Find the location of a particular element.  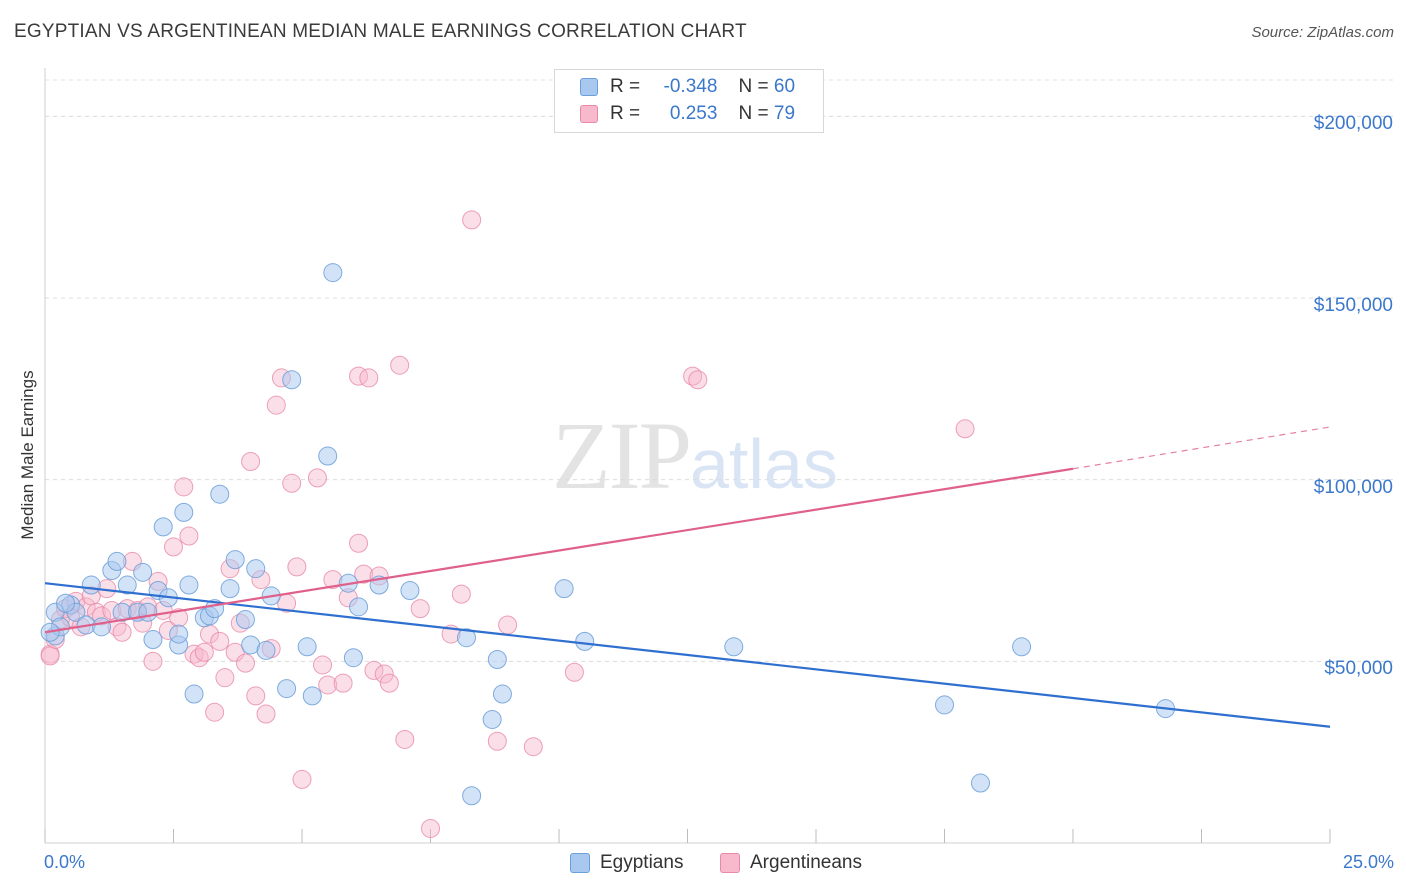

y-tick-label: $150,000 is located at coordinates (1353, 305).